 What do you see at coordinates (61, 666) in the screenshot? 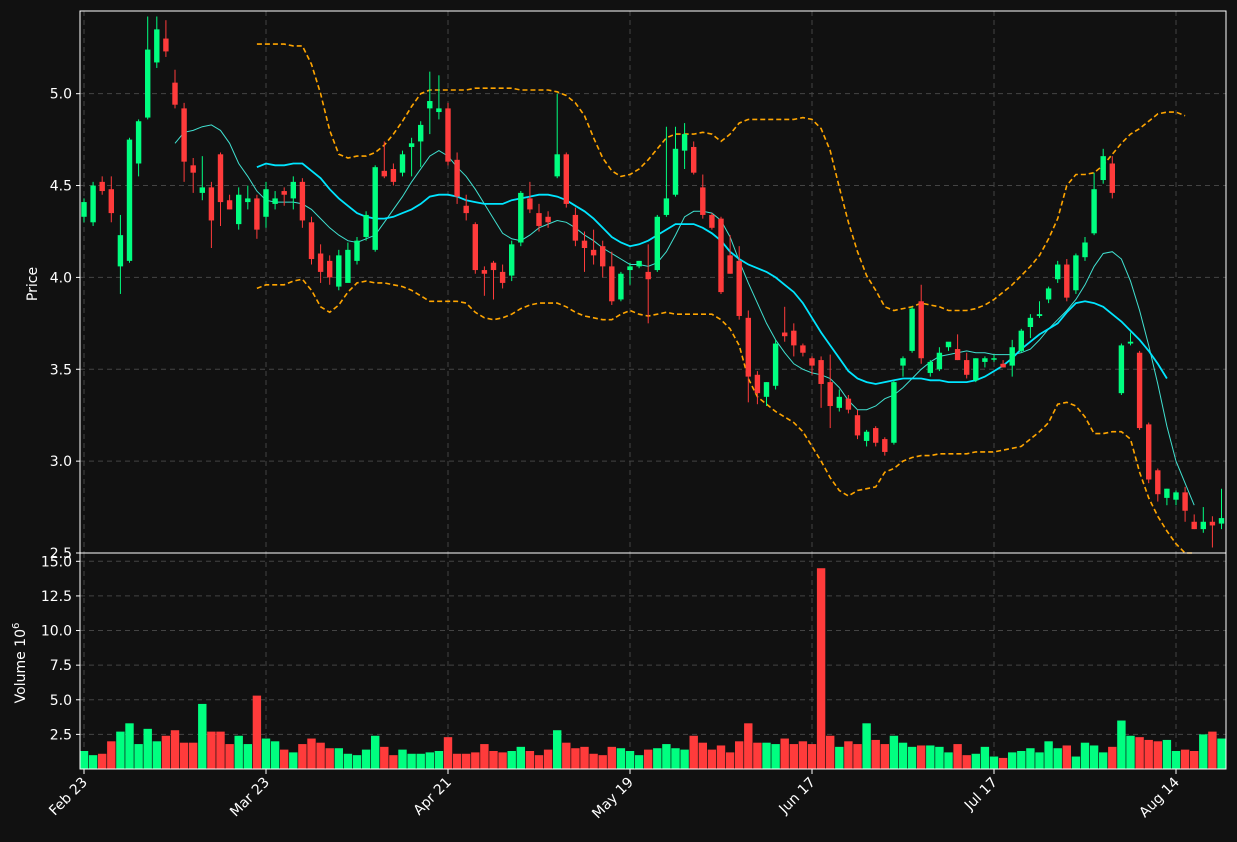
I see `volume-tick-label: 7.5` at bounding box center [61, 666].